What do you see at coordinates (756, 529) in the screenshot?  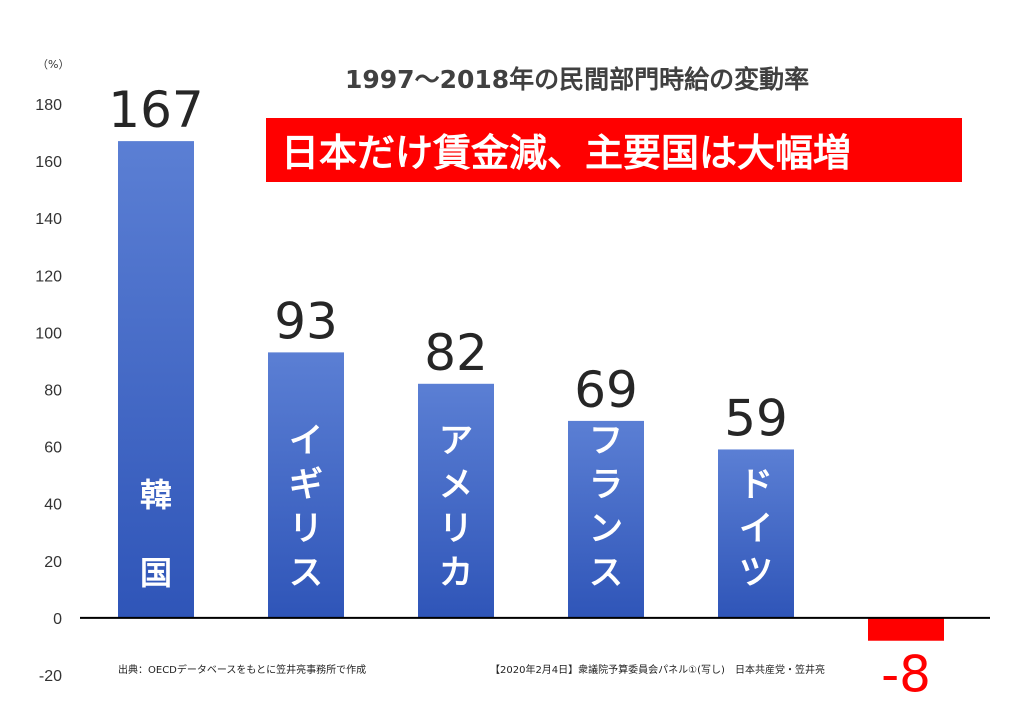 I see `category-label: ドイツ` at bounding box center [756, 529].